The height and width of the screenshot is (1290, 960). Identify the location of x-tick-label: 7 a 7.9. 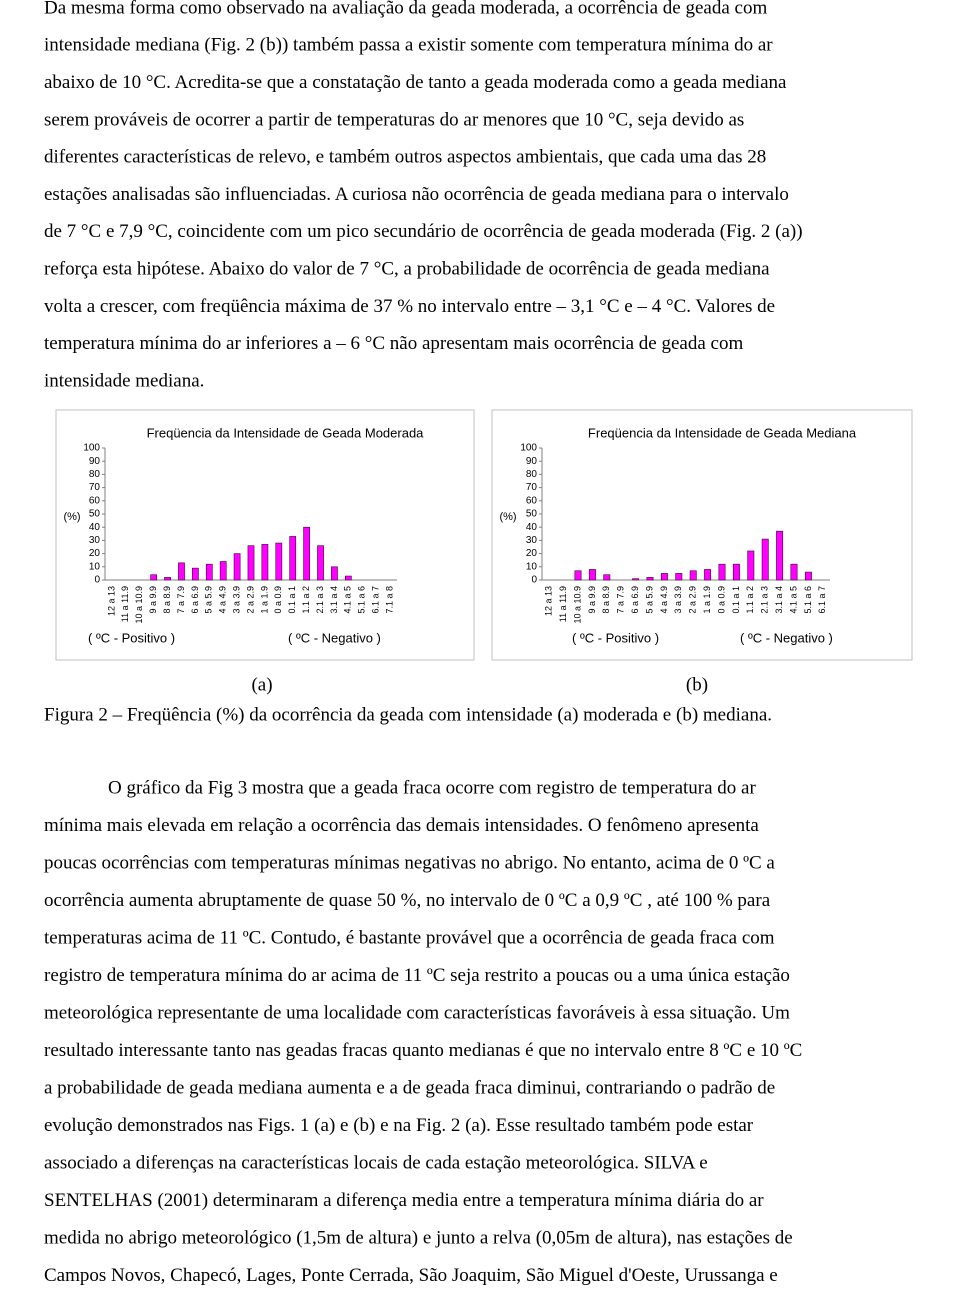
(621, 600).